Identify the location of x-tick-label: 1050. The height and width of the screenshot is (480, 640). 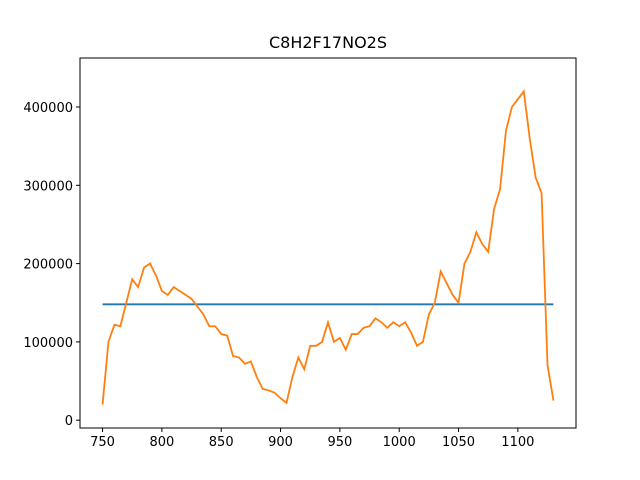
(458, 442).